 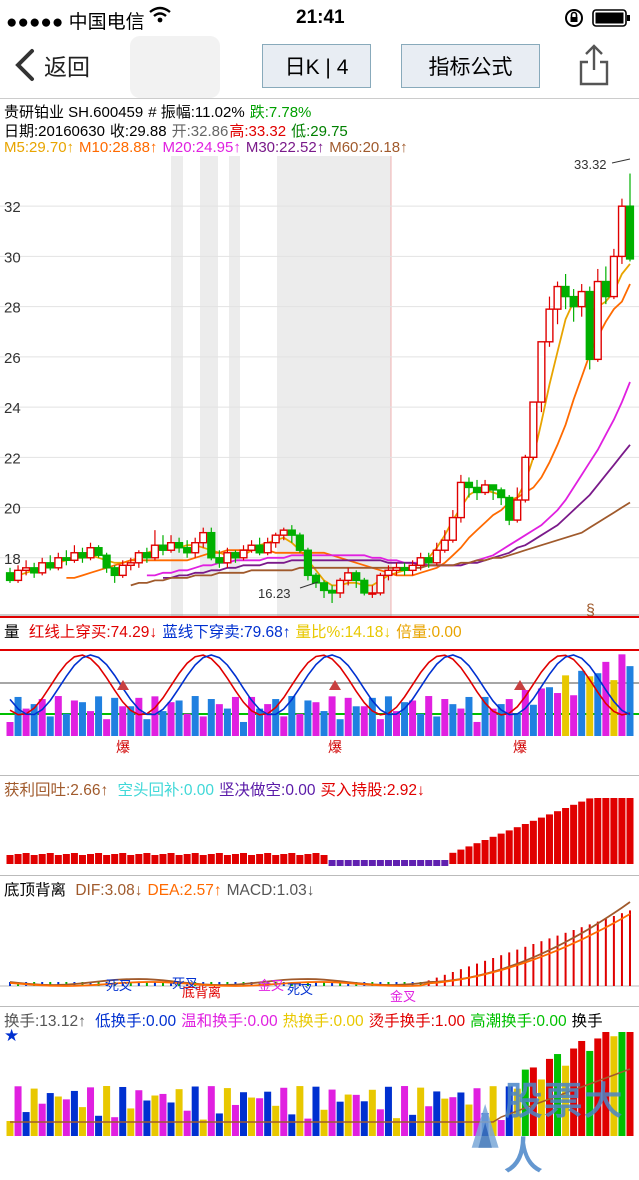 What do you see at coordinates (320, 17) in the screenshot?
I see `clock-time: 21:41` at bounding box center [320, 17].